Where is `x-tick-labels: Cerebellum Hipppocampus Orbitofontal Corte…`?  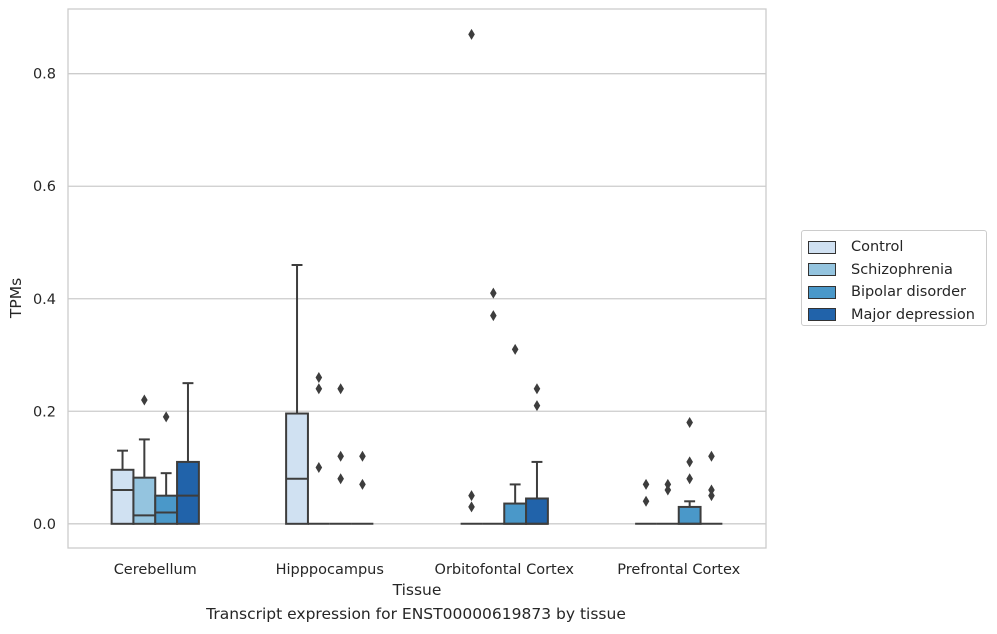
x-tick-labels: Cerebellum Hipppocampus Orbitofontal Corte… is located at coordinates (427, 570).